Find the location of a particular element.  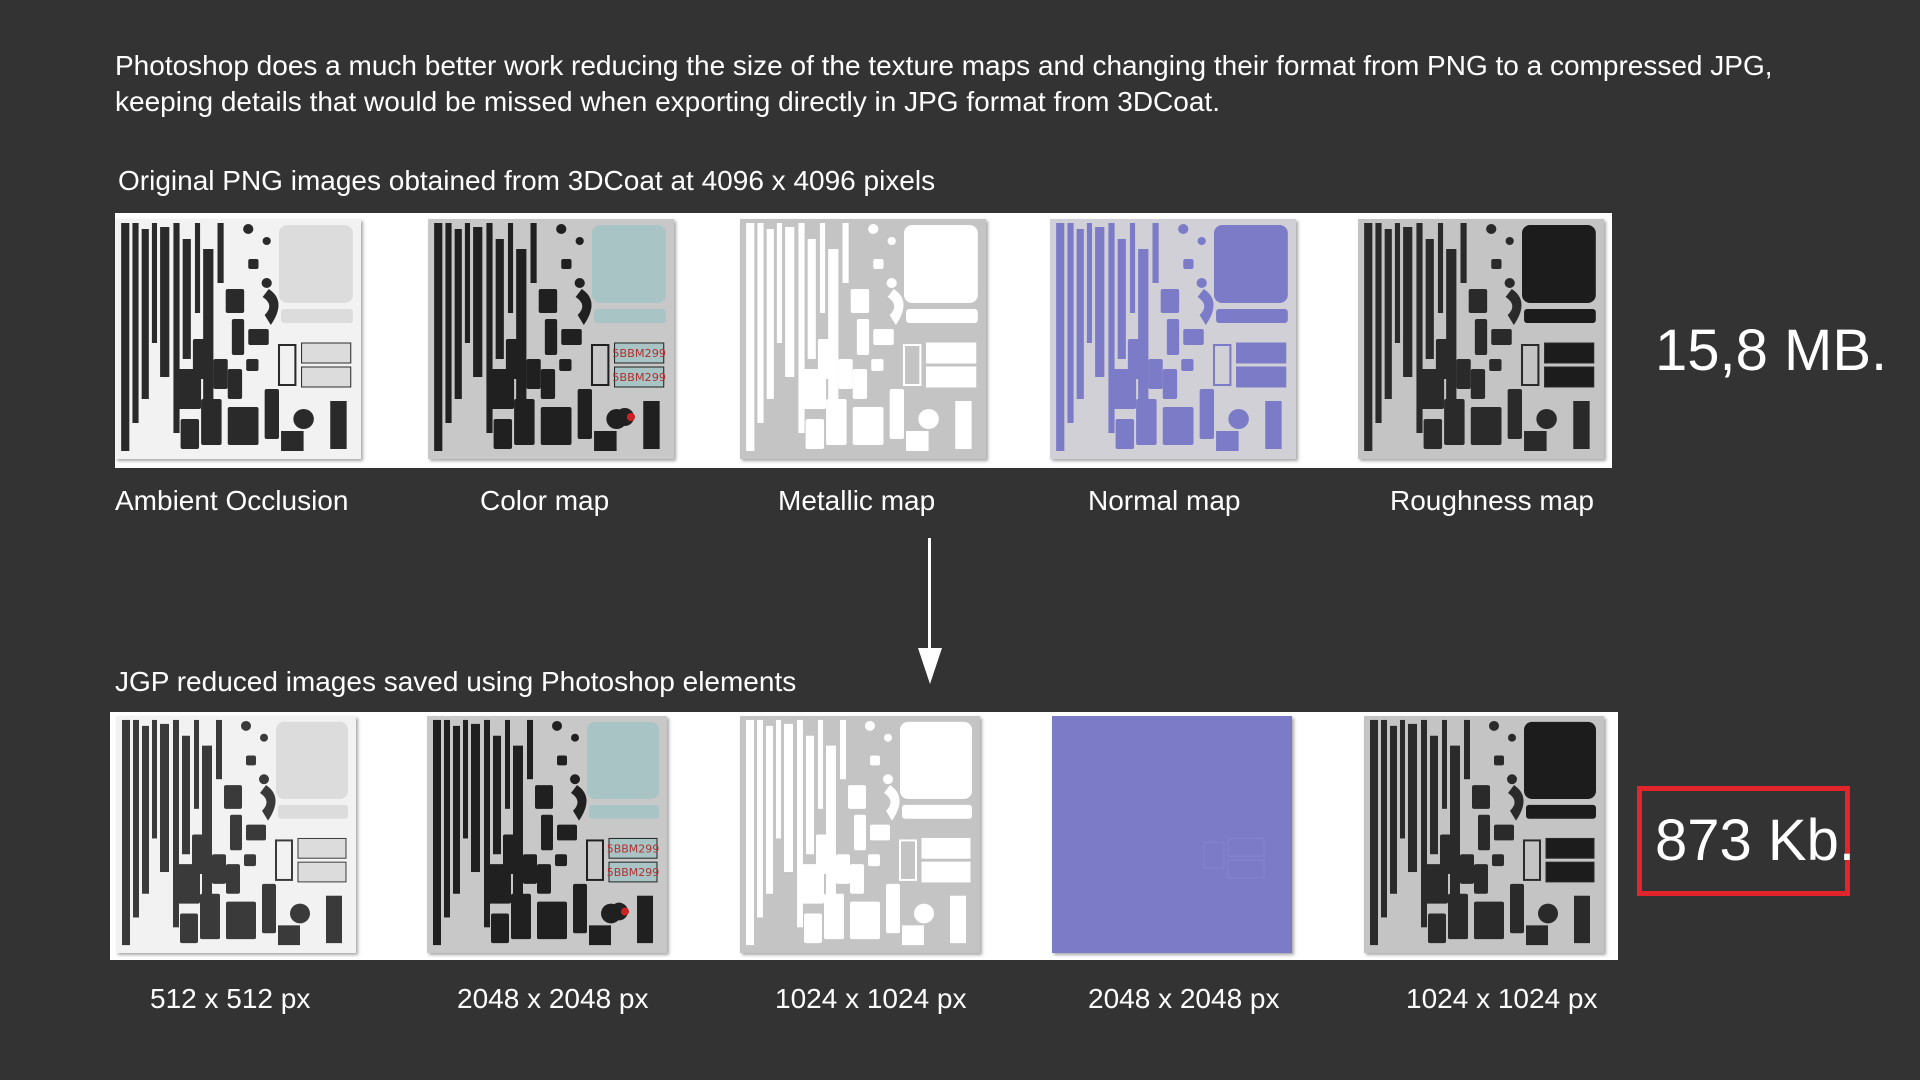

normal-map-image is located at coordinates (1173, 339).